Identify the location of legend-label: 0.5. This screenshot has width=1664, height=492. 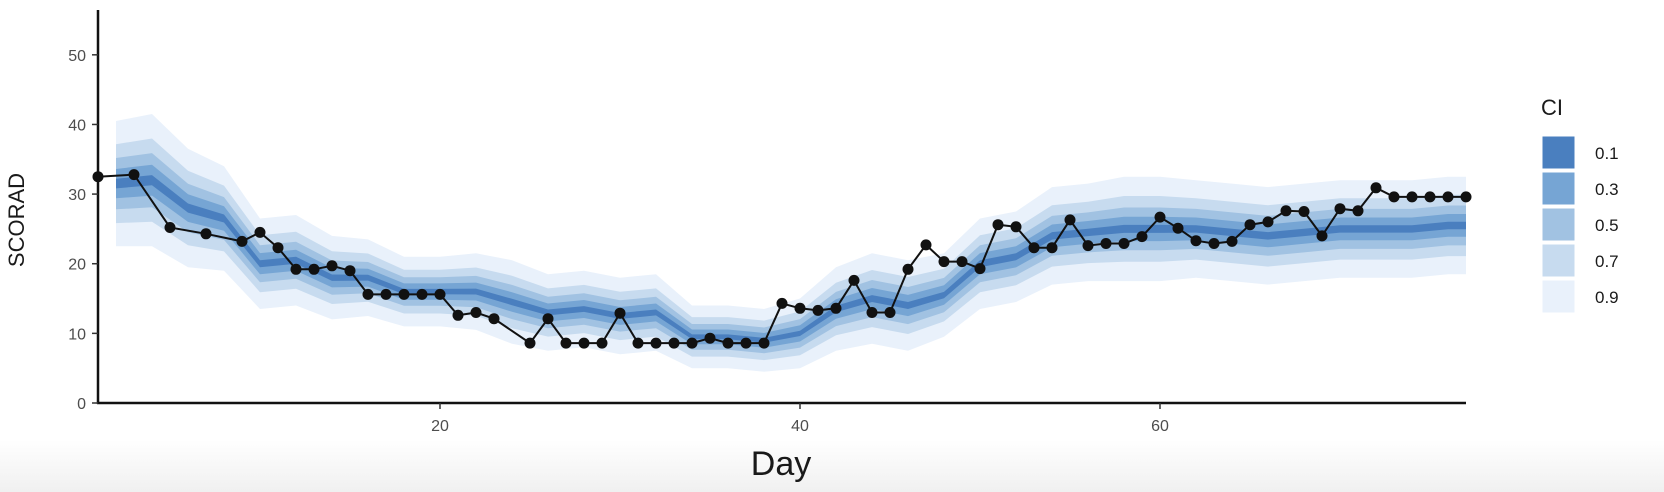
(1607, 225).